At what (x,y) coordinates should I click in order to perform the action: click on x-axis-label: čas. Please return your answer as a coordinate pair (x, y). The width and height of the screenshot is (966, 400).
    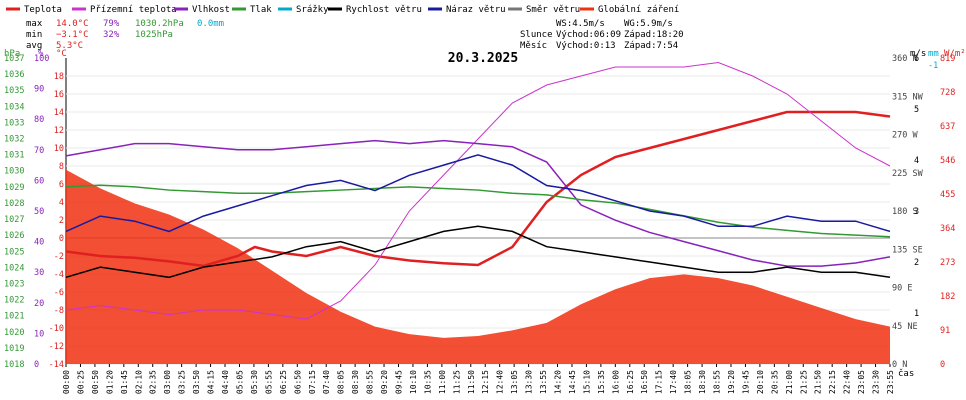
    Looking at the image, I should click on (906, 373).